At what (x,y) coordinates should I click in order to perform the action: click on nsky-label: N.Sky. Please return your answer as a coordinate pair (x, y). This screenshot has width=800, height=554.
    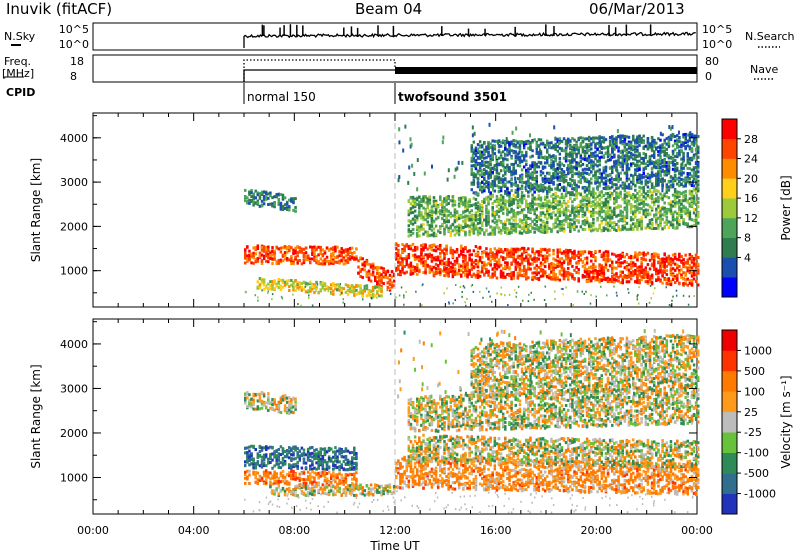
    Looking at the image, I should click on (20, 36).